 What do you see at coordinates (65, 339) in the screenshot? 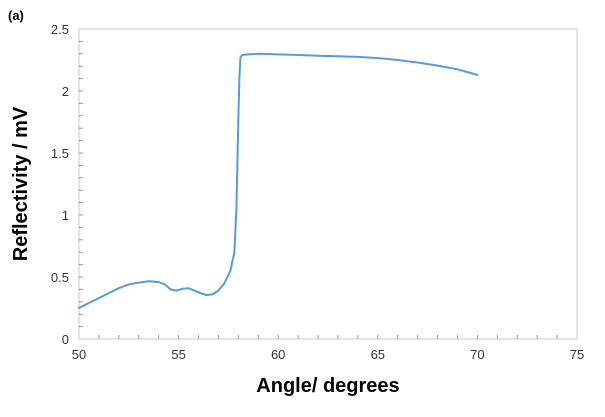
I see `y-tick-label: 0` at bounding box center [65, 339].